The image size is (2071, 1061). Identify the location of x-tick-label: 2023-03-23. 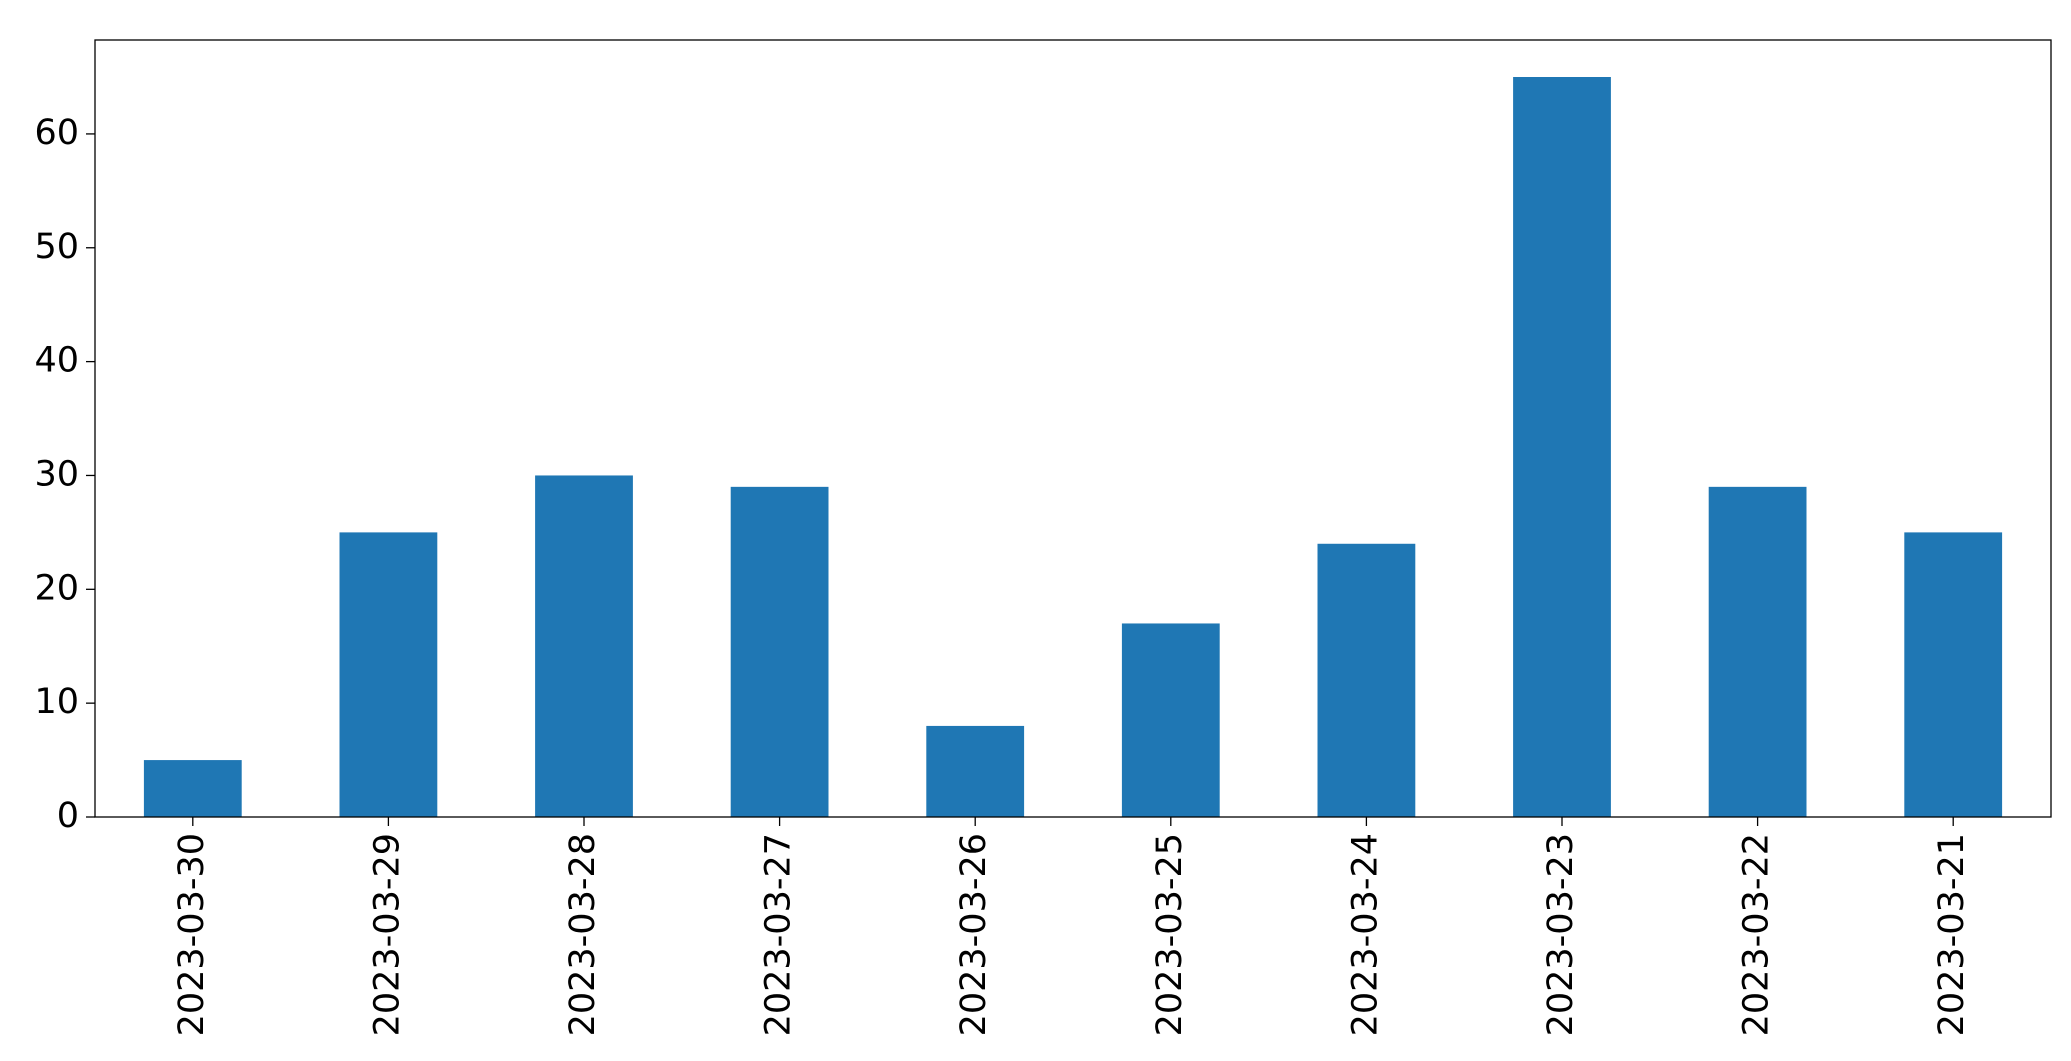
(1561, 934).